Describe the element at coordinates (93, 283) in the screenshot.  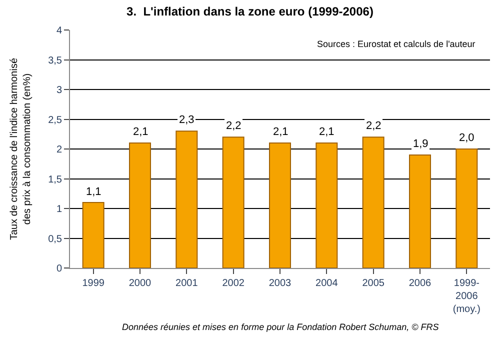
I see `x-tick-label: 1999` at that location.